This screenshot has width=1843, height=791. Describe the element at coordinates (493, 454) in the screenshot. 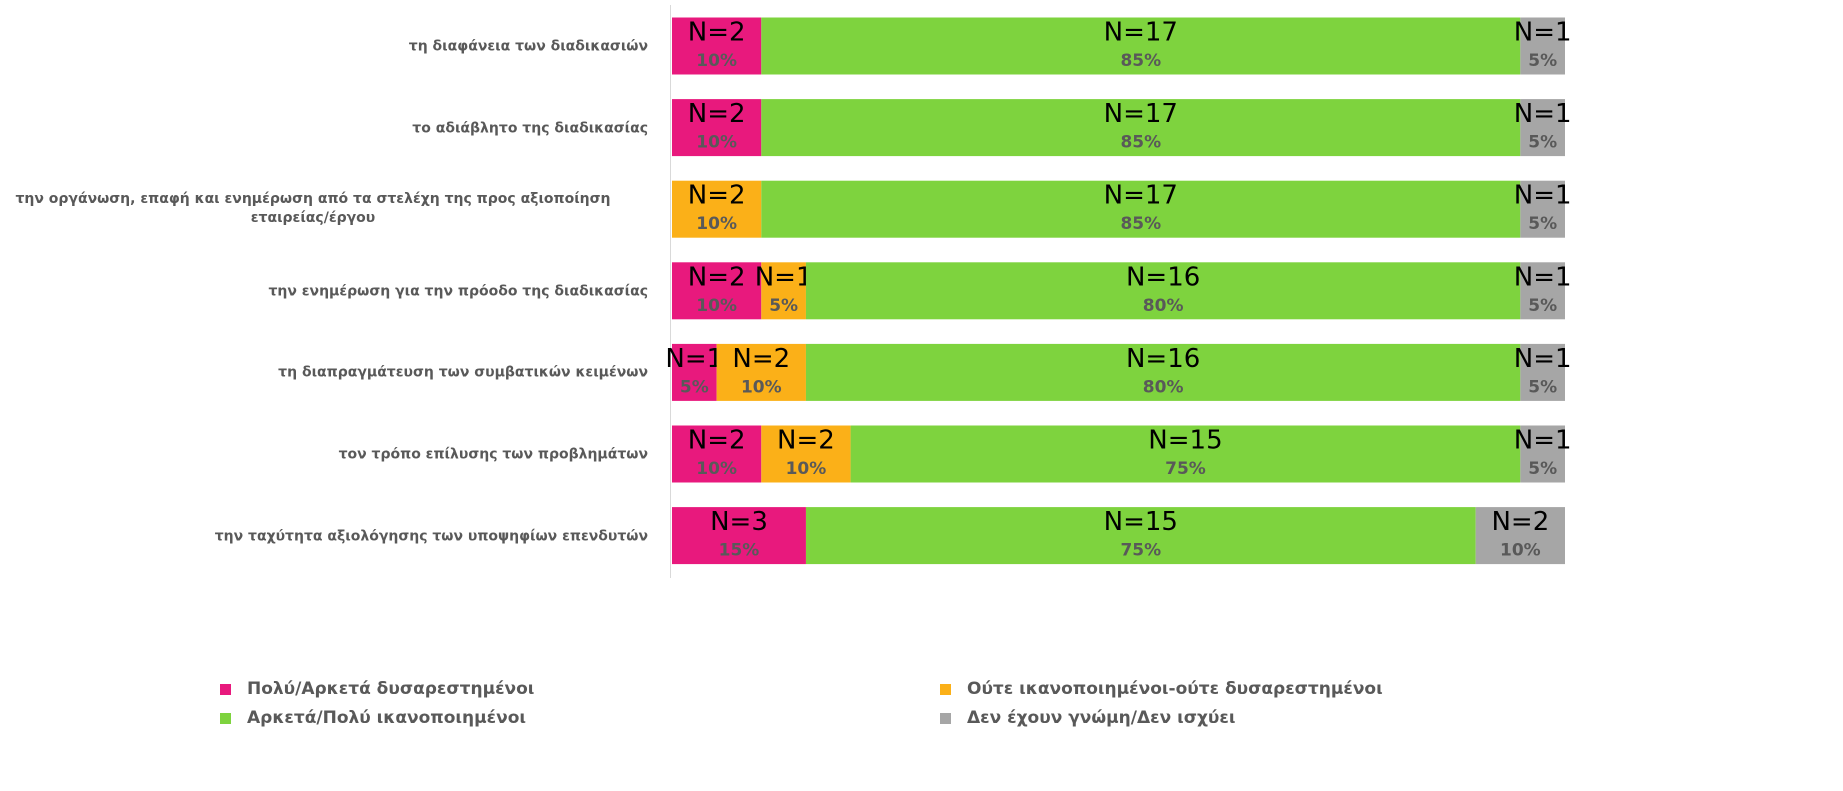

I see `category-label: τον τρόπο επίλυσης των προβλημάτων` at that location.